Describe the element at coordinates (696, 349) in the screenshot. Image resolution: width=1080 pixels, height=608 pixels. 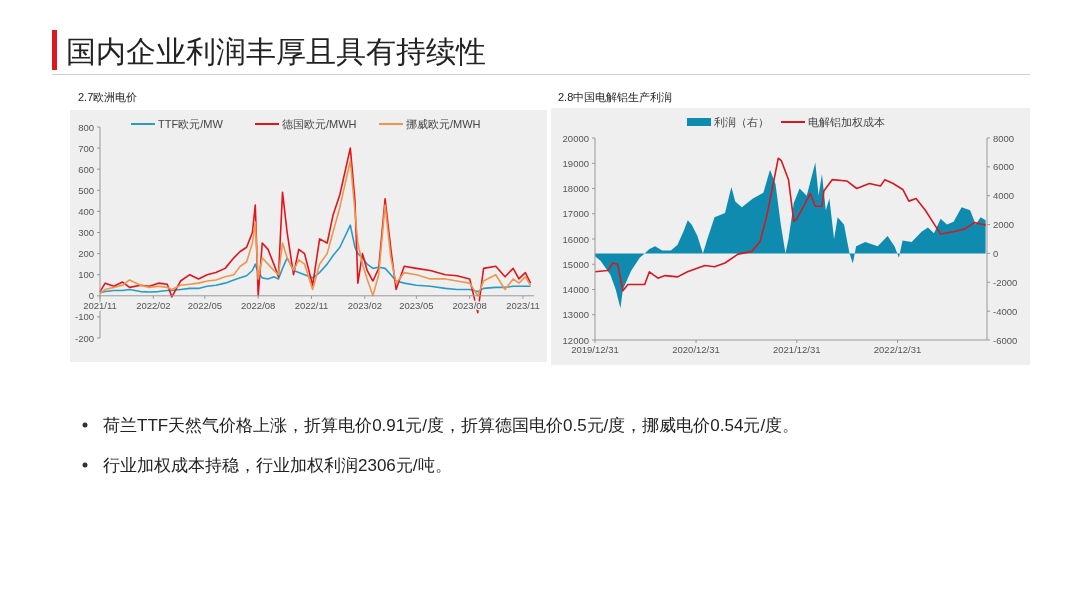
I see `x-tick-label: 2020/12/31` at that location.